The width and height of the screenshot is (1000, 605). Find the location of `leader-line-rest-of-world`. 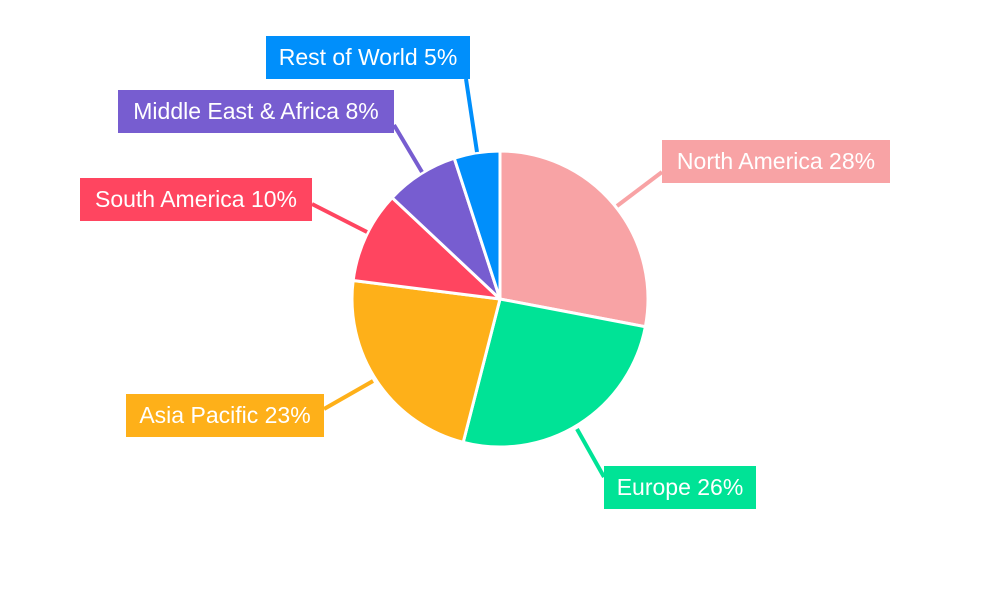

leader-line-rest-of-world is located at coordinates (471, 115).